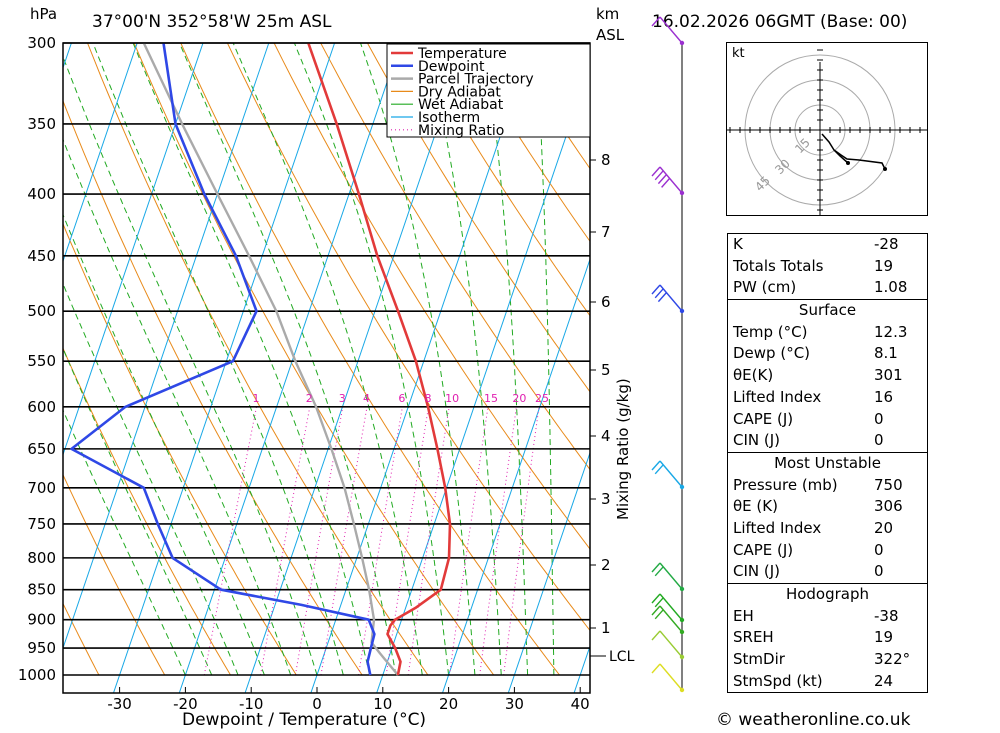  Describe the element at coordinates (119, 704) in the screenshot. I see `x-tick-label: -30` at that location.